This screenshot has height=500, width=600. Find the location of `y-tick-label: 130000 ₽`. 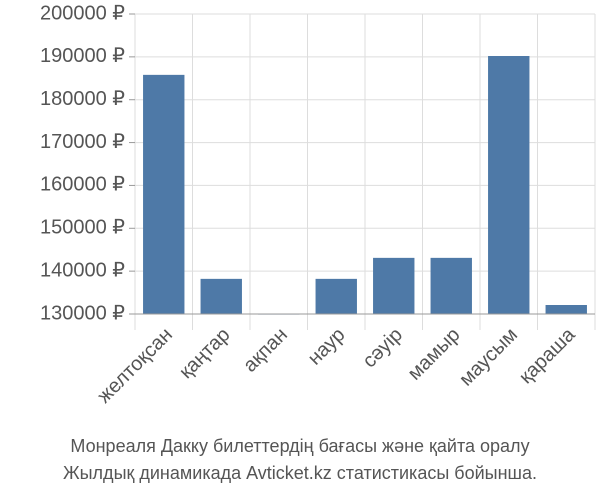

y-tick-label: 130000 ₽ is located at coordinates (82, 313).